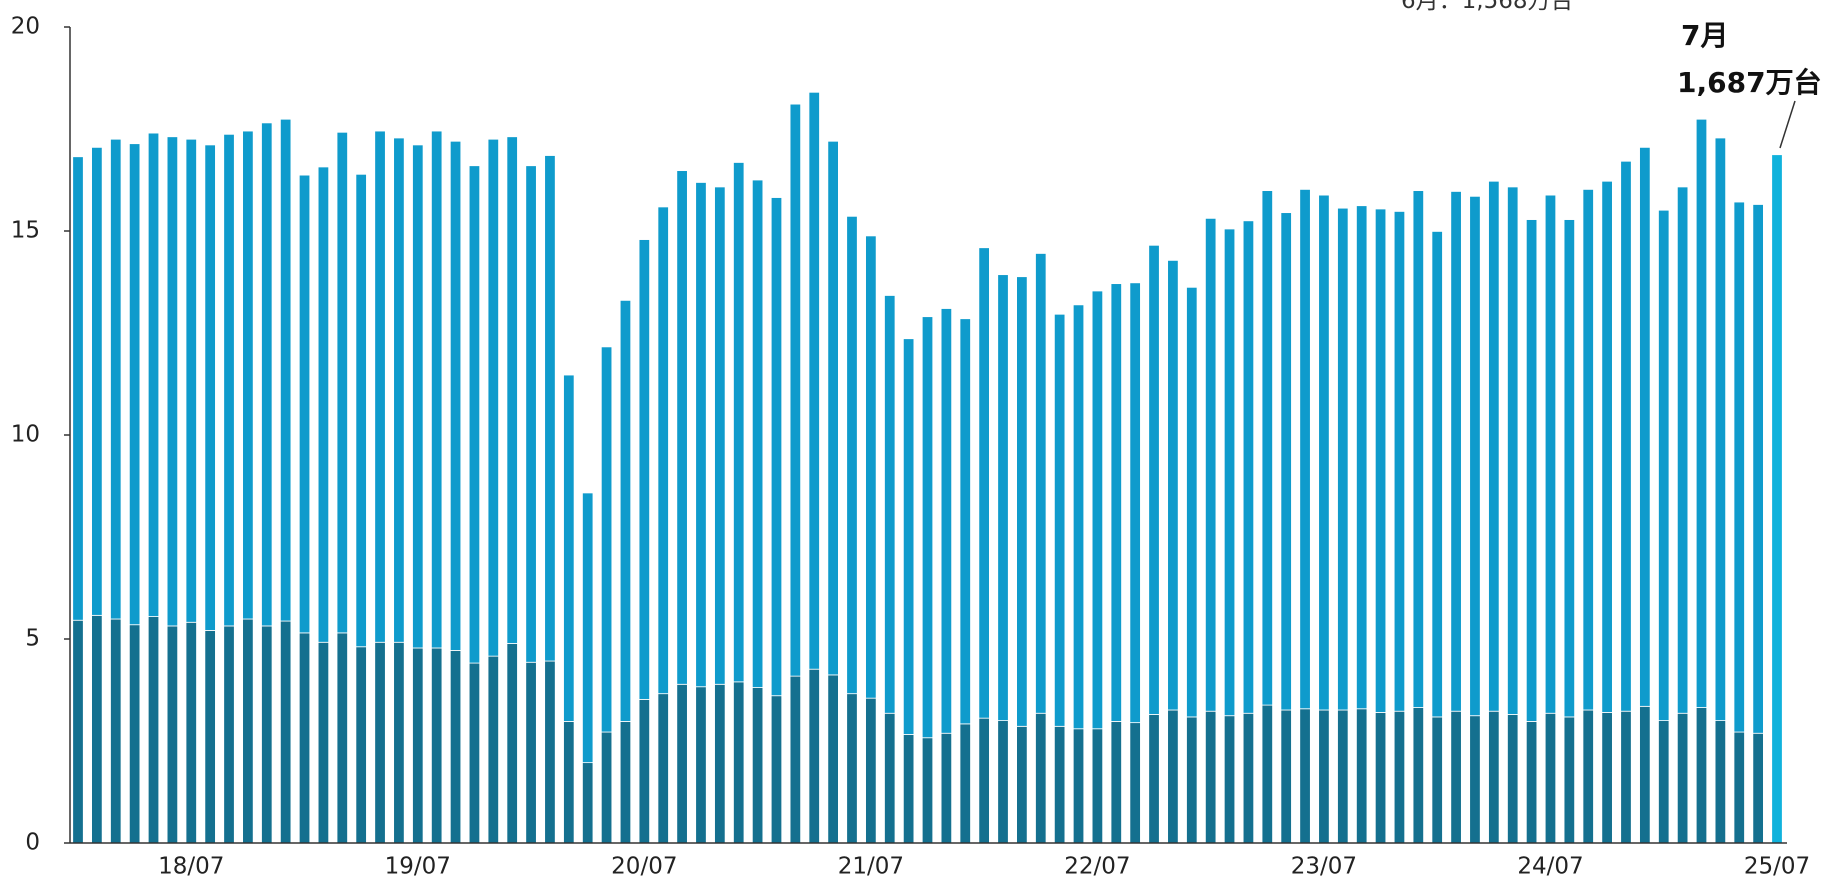  I want to click on x-tick-label: 24/07, so click(1550, 866).